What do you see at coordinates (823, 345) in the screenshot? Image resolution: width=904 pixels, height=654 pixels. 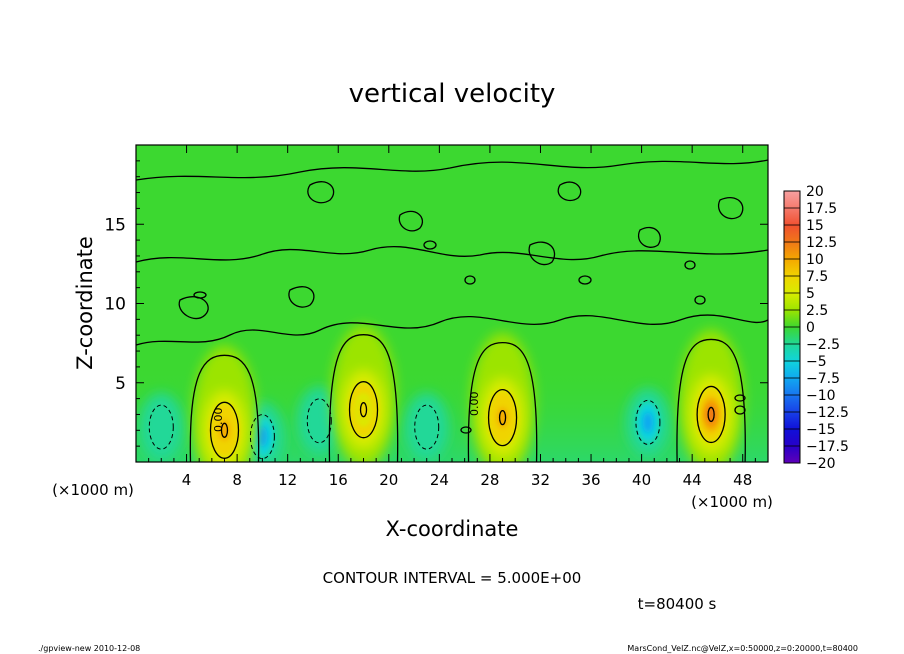 I see `colorbar-label: −2.5` at bounding box center [823, 345].